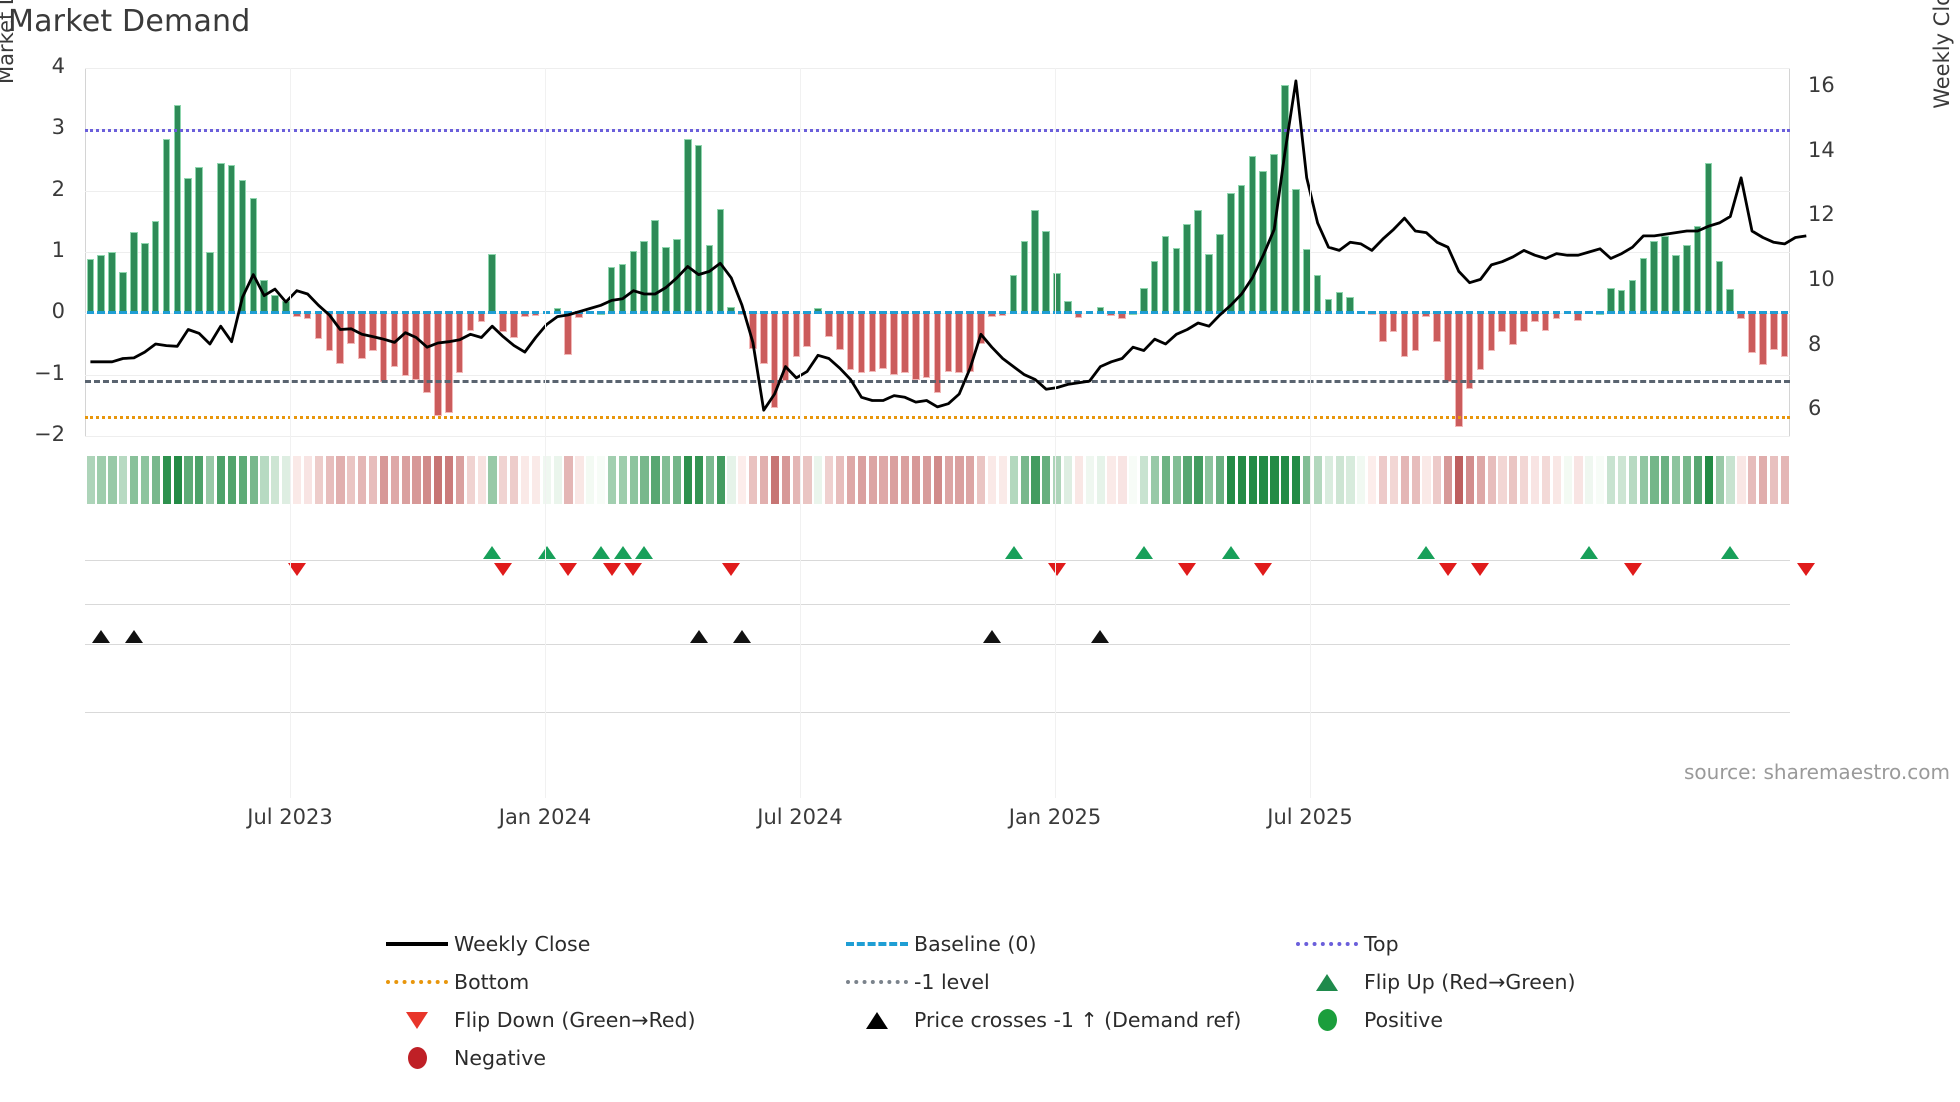 The image size is (1960, 1102). I want to click on reference-line-1-level, so click(937, 381).